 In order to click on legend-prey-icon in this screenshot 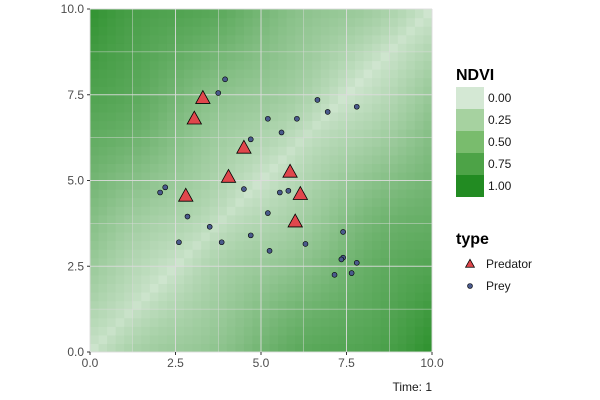, I will do `click(470, 286)`.